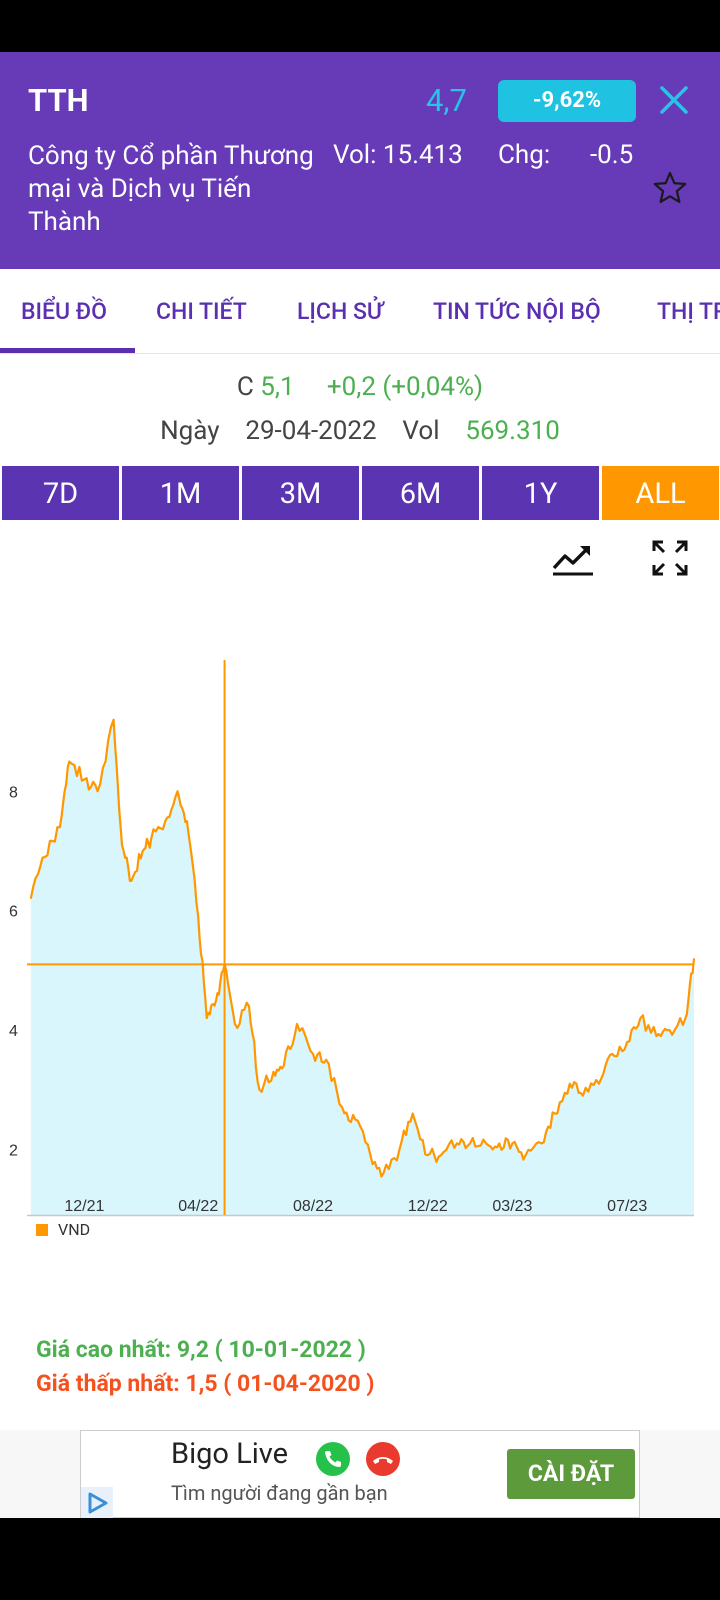 The image size is (720, 1600). What do you see at coordinates (573, 558) in the screenshot?
I see `trend-chart-icon` at bounding box center [573, 558].